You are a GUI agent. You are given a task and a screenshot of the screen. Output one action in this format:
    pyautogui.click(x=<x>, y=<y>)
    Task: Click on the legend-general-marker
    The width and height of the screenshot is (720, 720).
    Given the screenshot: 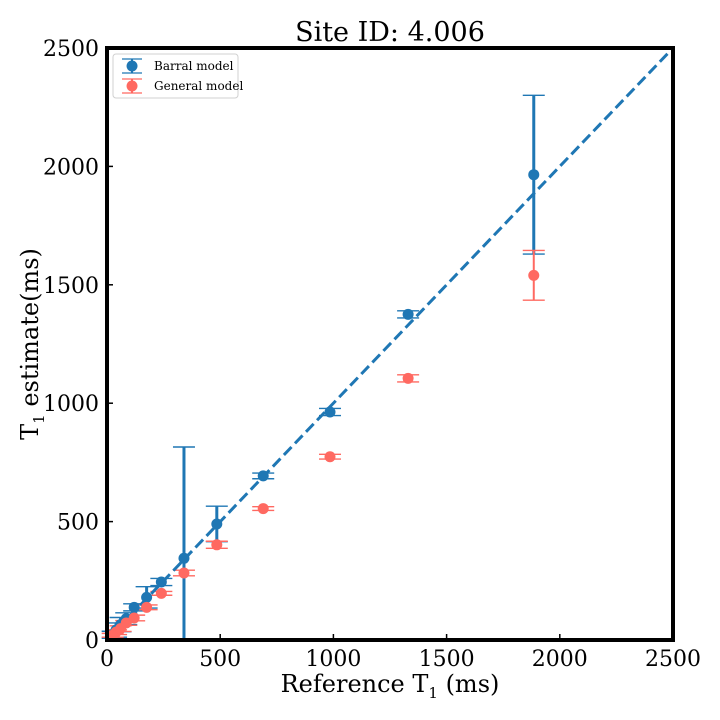 What is the action you would take?
    pyautogui.click(x=132, y=86)
    